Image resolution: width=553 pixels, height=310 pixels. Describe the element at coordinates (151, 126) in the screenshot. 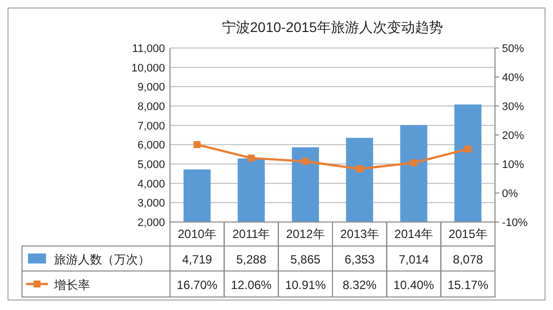

I see `y-tick-label: 7,000` at that location.